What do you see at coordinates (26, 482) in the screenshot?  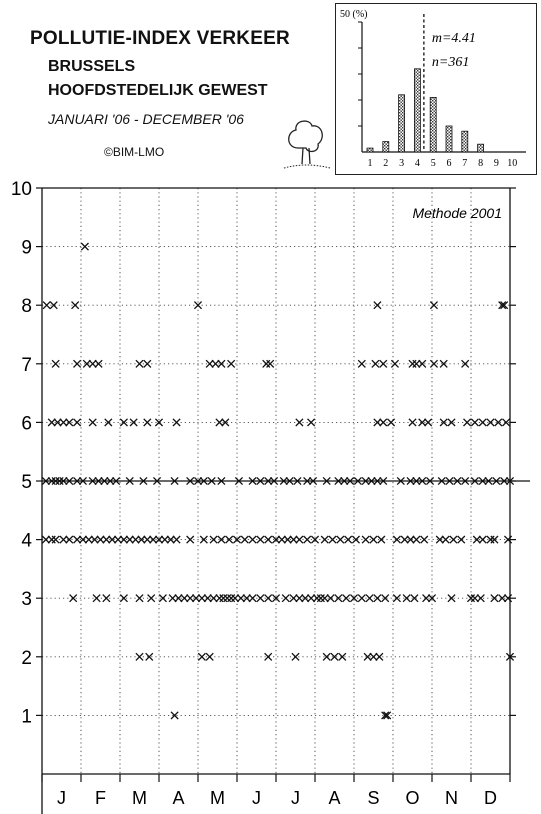 I see `y-tick-label: 5` at bounding box center [26, 482].